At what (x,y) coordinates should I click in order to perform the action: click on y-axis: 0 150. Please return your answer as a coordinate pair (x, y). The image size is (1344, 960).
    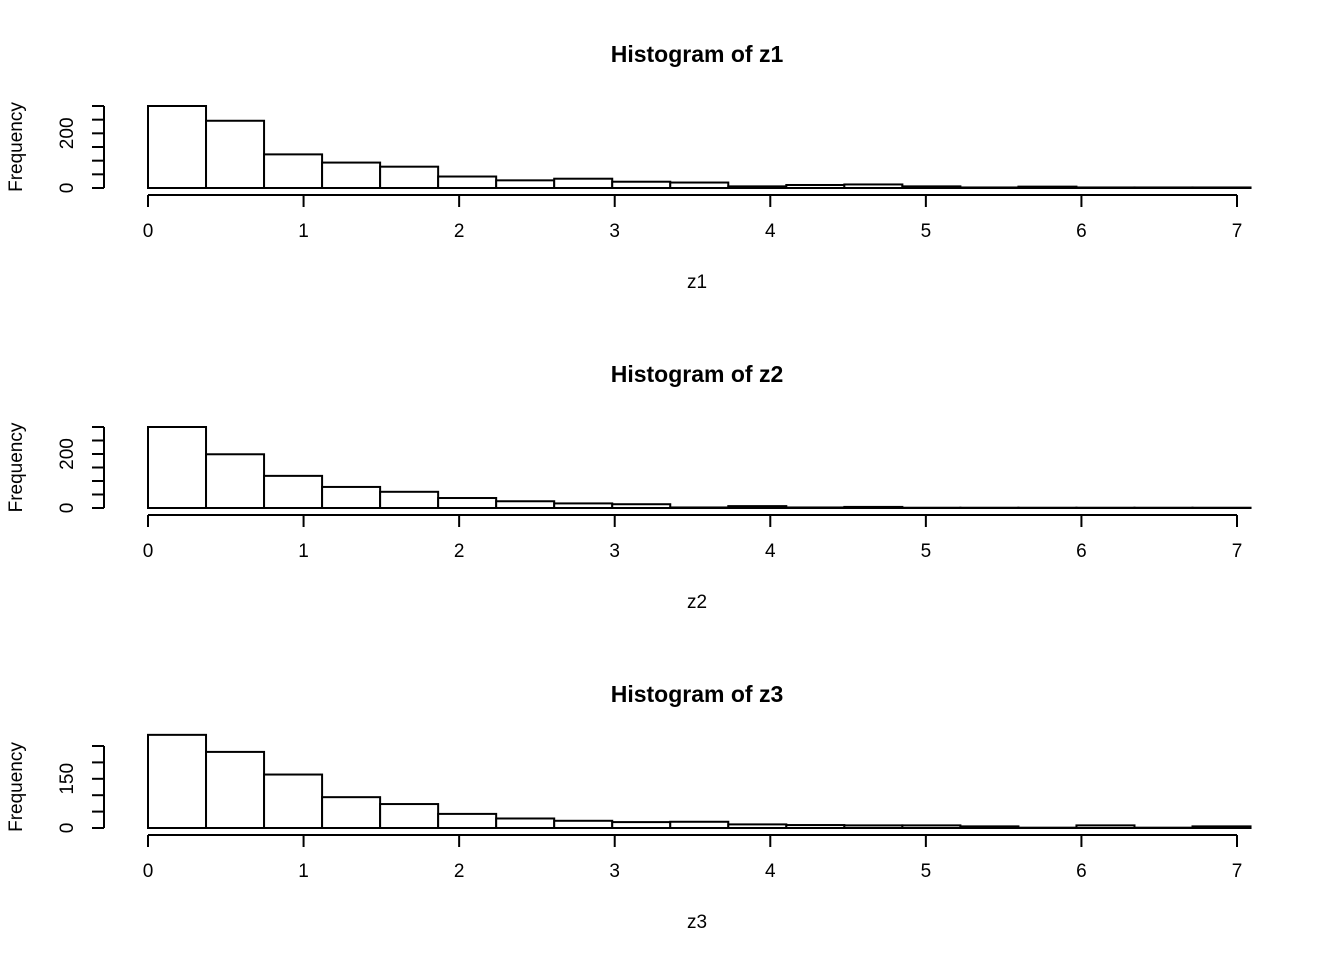
    Looking at the image, I should click on (81, 789).